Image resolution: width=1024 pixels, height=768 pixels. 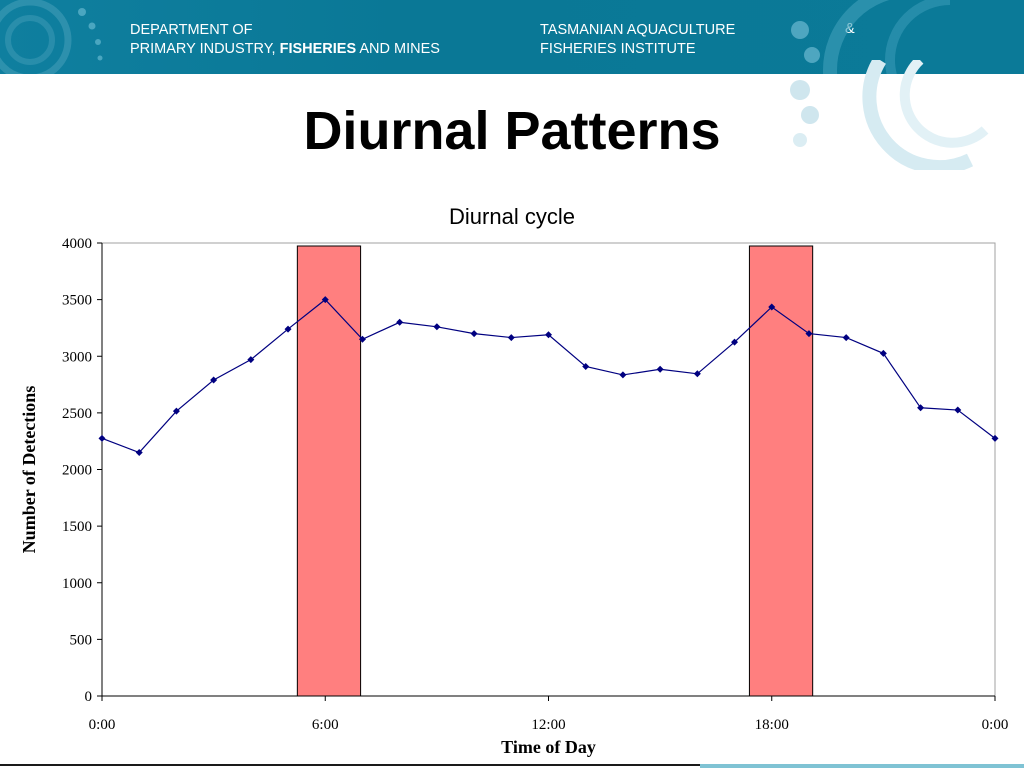 What do you see at coordinates (77, 301) in the screenshot?
I see `y-tick-label: 3500` at bounding box center [77, 301].